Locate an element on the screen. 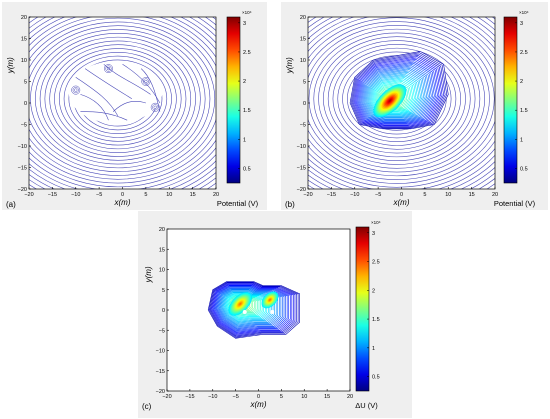 Image resolution: width=550 pixels, height=419 pixels. x-tick-label: 20 is located at coordinates (216, 195).